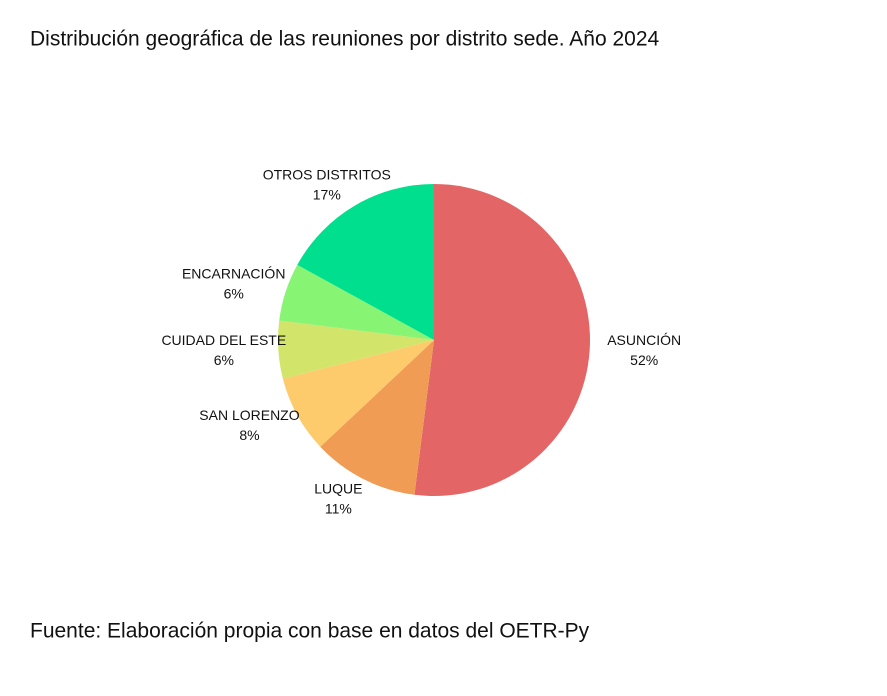 The height and width of the screenshot is (696, 887). I want to click on slice-value-label: 8%, so click(249, 435).